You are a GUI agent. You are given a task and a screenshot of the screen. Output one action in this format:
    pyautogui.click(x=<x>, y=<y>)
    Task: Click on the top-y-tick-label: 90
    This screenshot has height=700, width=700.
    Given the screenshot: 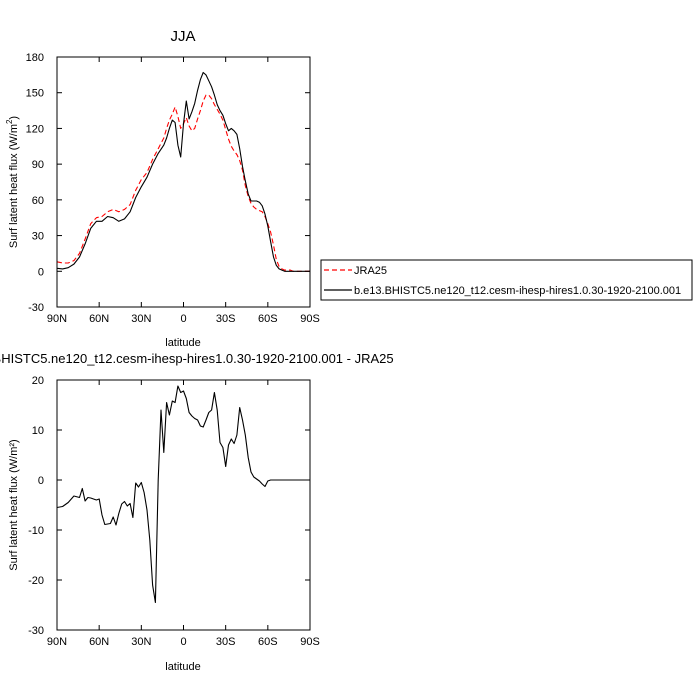 What is the action you would take?
    pyautogui.click(x=38, y=165)
    